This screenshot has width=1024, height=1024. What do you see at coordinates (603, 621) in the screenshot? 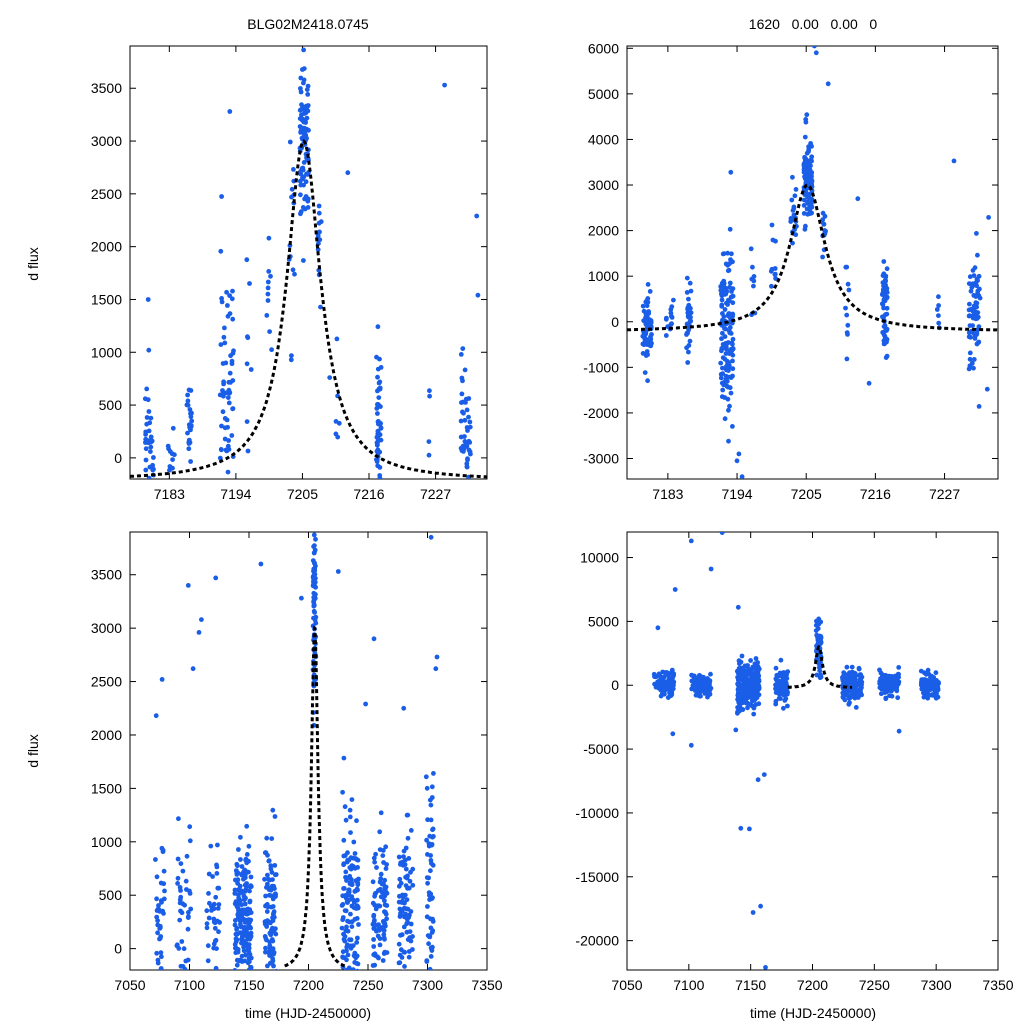
I see `y-tick-label: 5000` at bounding box center [603, 621].